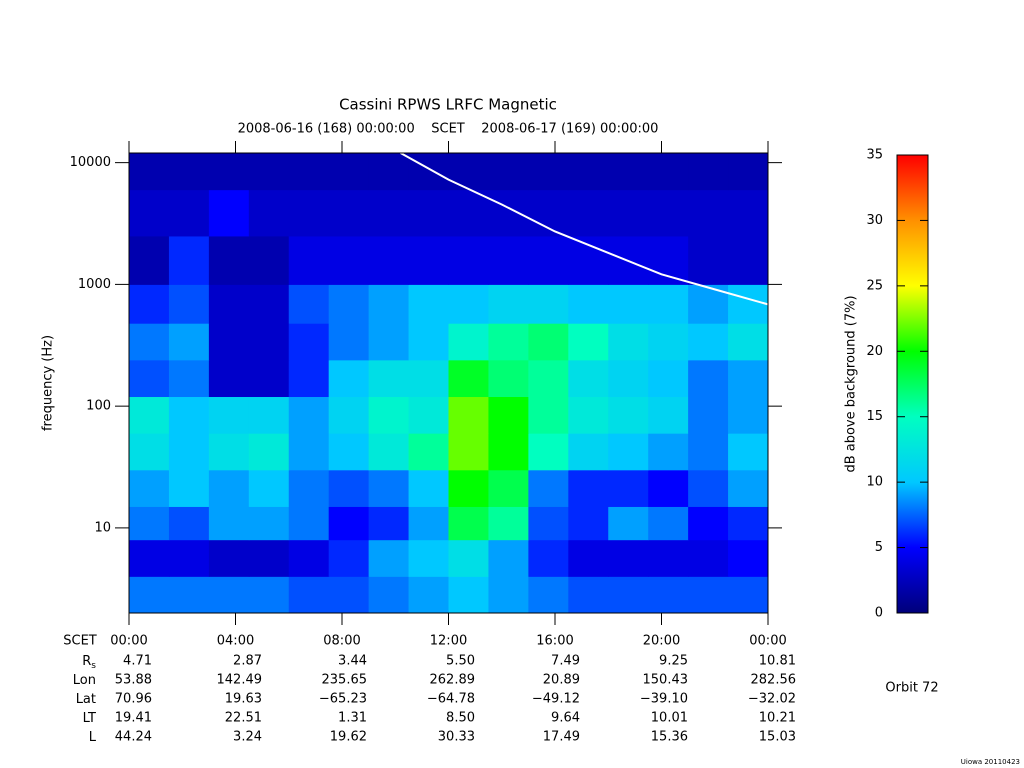 Image resolution: width=1024 pixels, height=768 pixels. Describe the element at coordinates (48, 383) in the screenshot. I see `y-axis-label: frequency (Hz)` at that location.